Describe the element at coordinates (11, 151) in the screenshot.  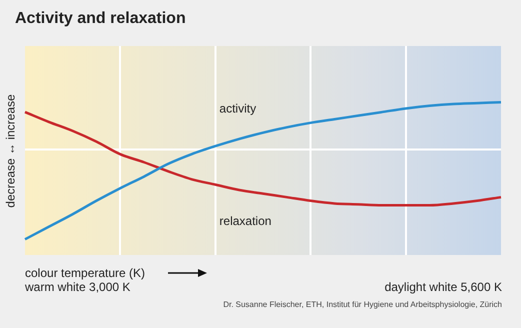
I see `y-axis-title: decrease ↔ increase` at that location.